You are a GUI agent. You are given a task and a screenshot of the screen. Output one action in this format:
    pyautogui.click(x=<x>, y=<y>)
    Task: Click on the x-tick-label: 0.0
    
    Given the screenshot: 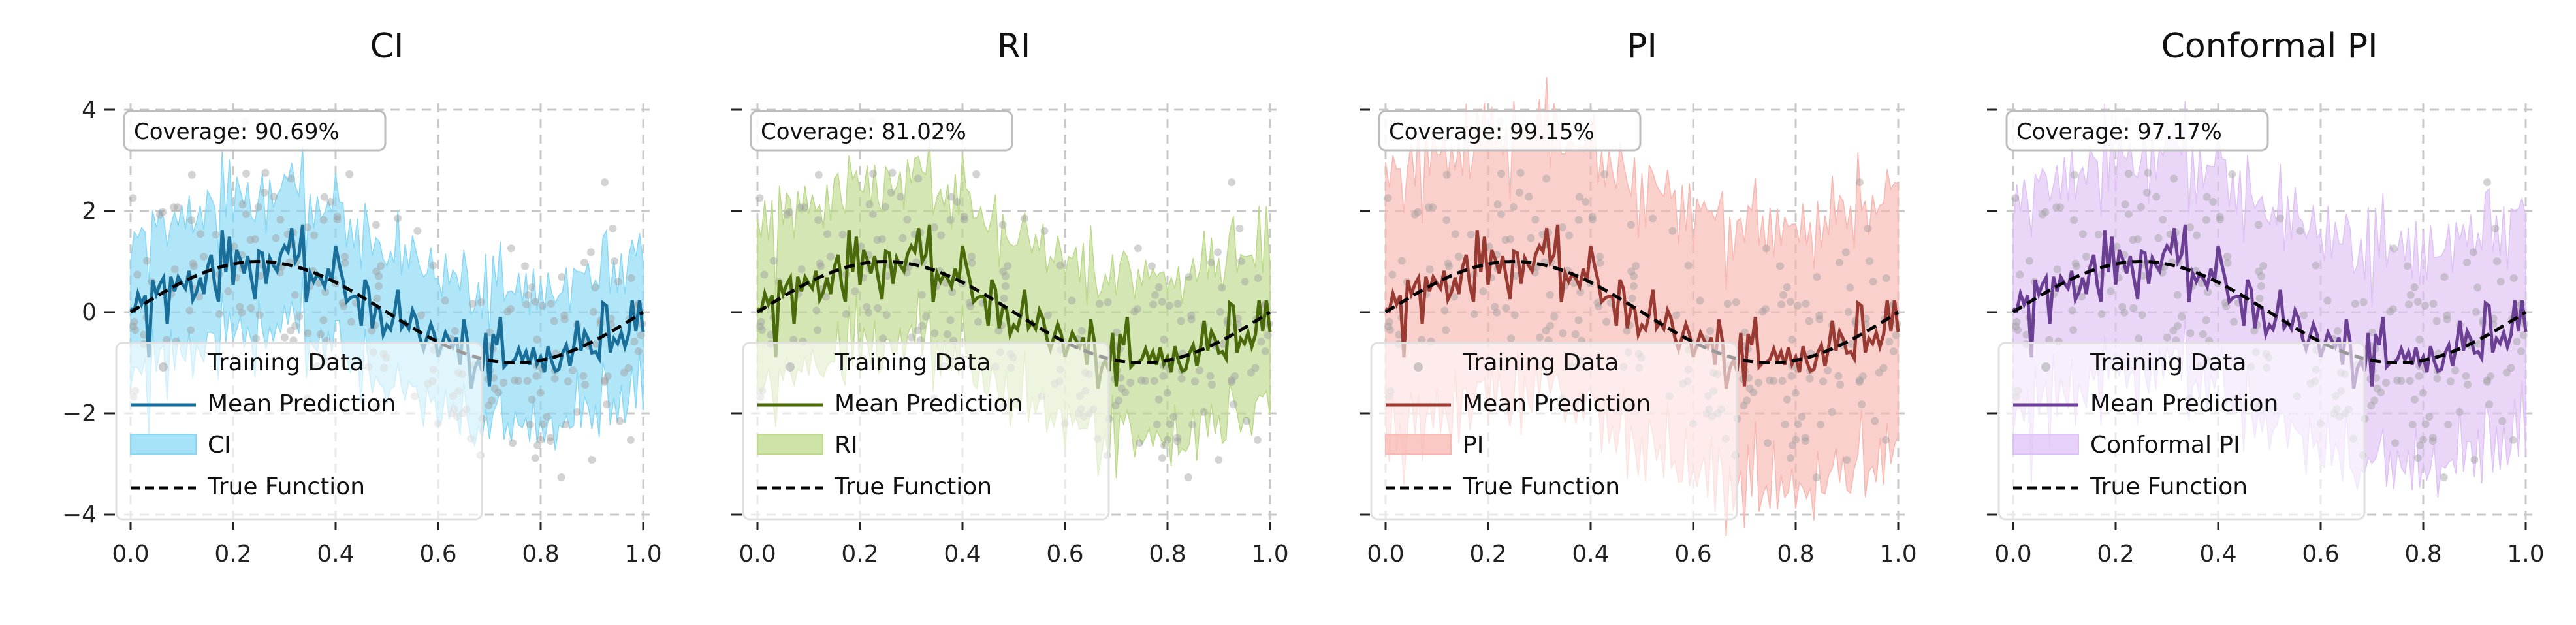 What is the action you would take?
    pyautogui.click(x=757, y=554)
    